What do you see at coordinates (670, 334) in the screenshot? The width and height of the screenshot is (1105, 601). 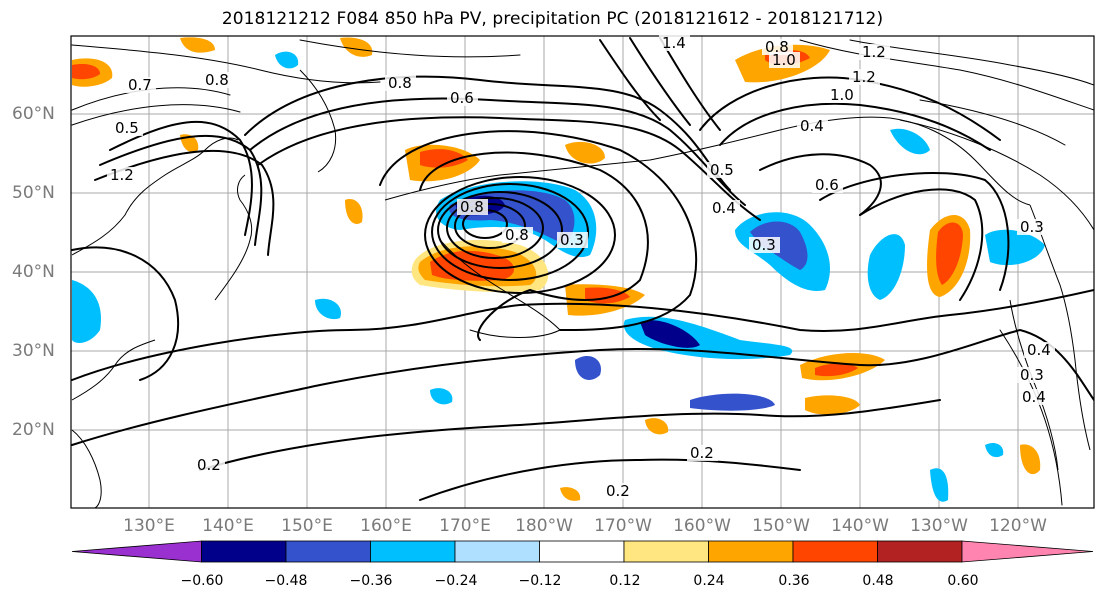 I see `neg-anomaly-band-core` at bounding box center [670, 334].